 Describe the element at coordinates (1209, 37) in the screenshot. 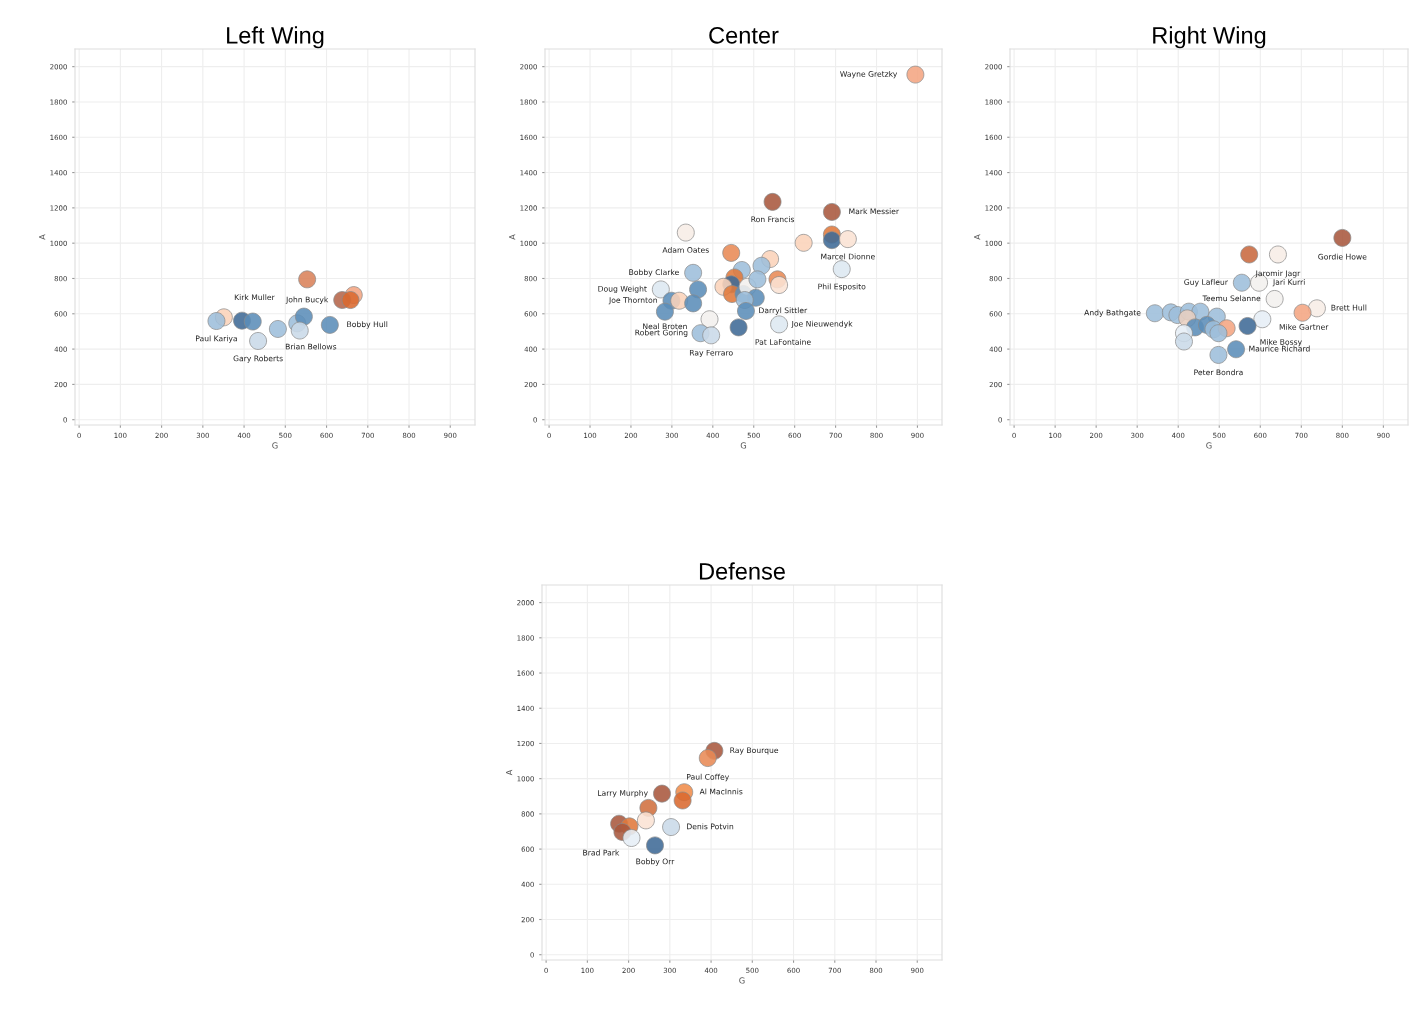

I see `chart-title: Right Wing` at that location.